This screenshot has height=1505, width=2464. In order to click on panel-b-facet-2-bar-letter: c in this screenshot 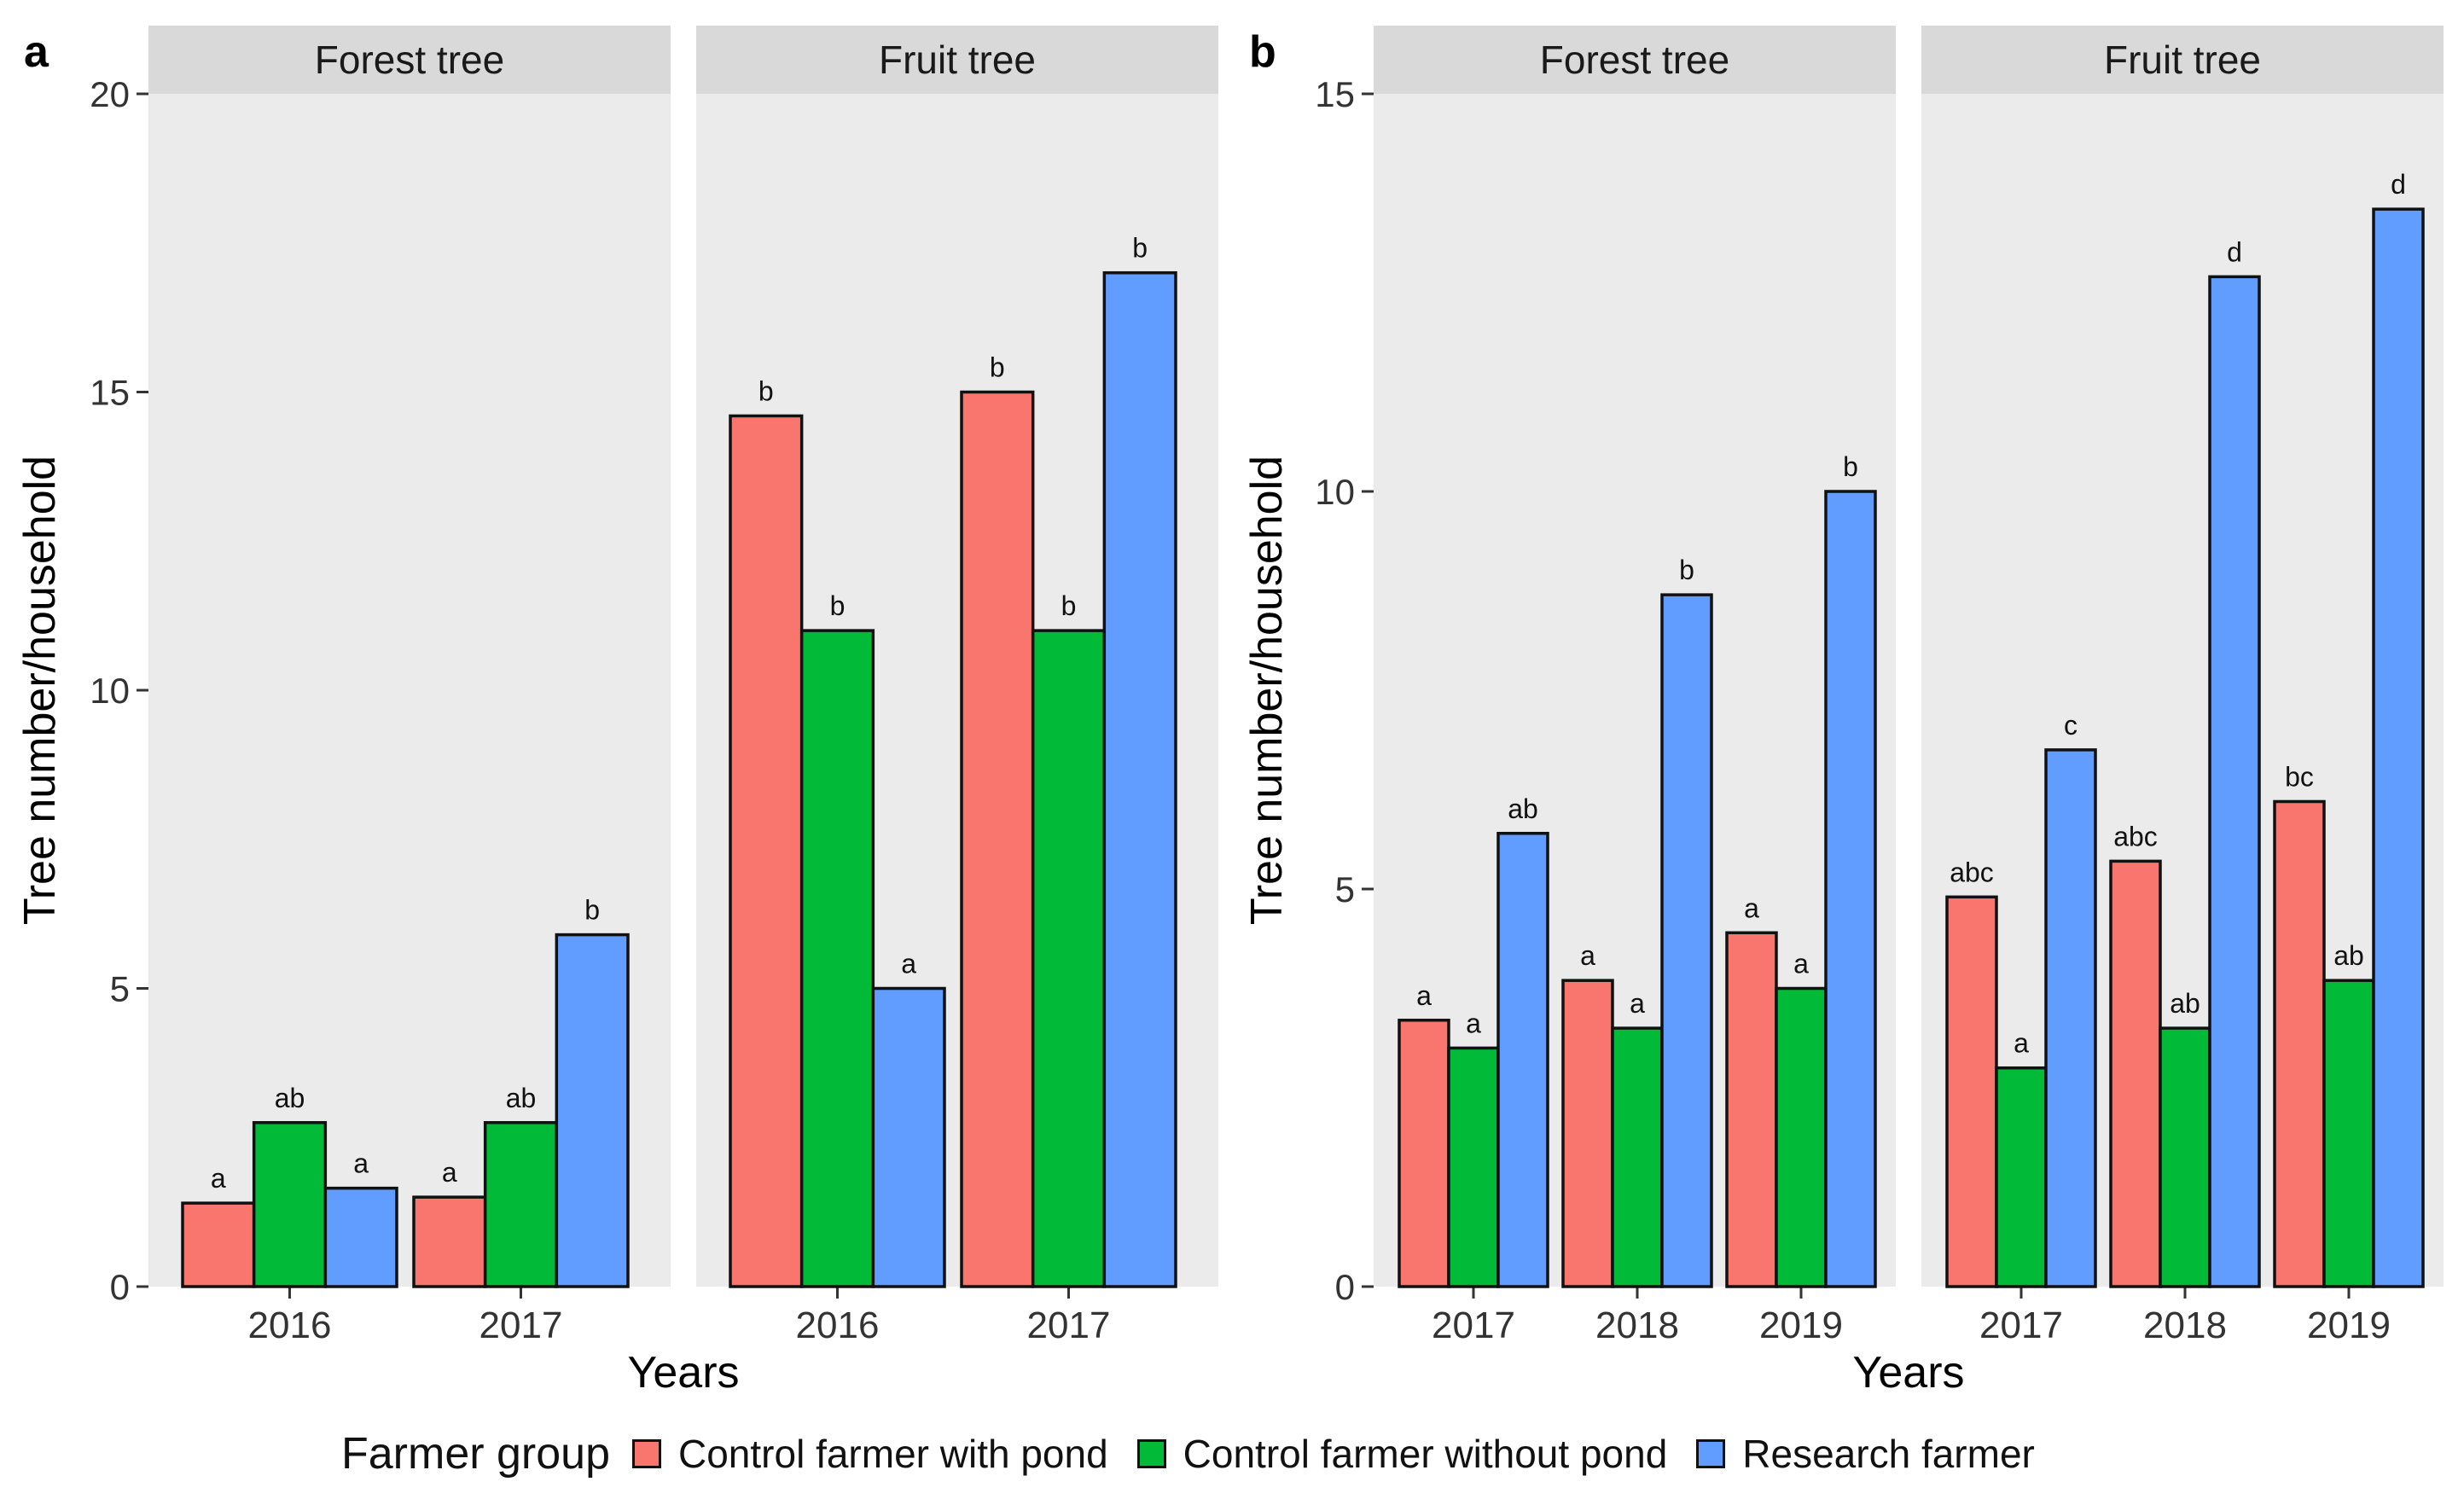, I will do `click(2071, 725)`.